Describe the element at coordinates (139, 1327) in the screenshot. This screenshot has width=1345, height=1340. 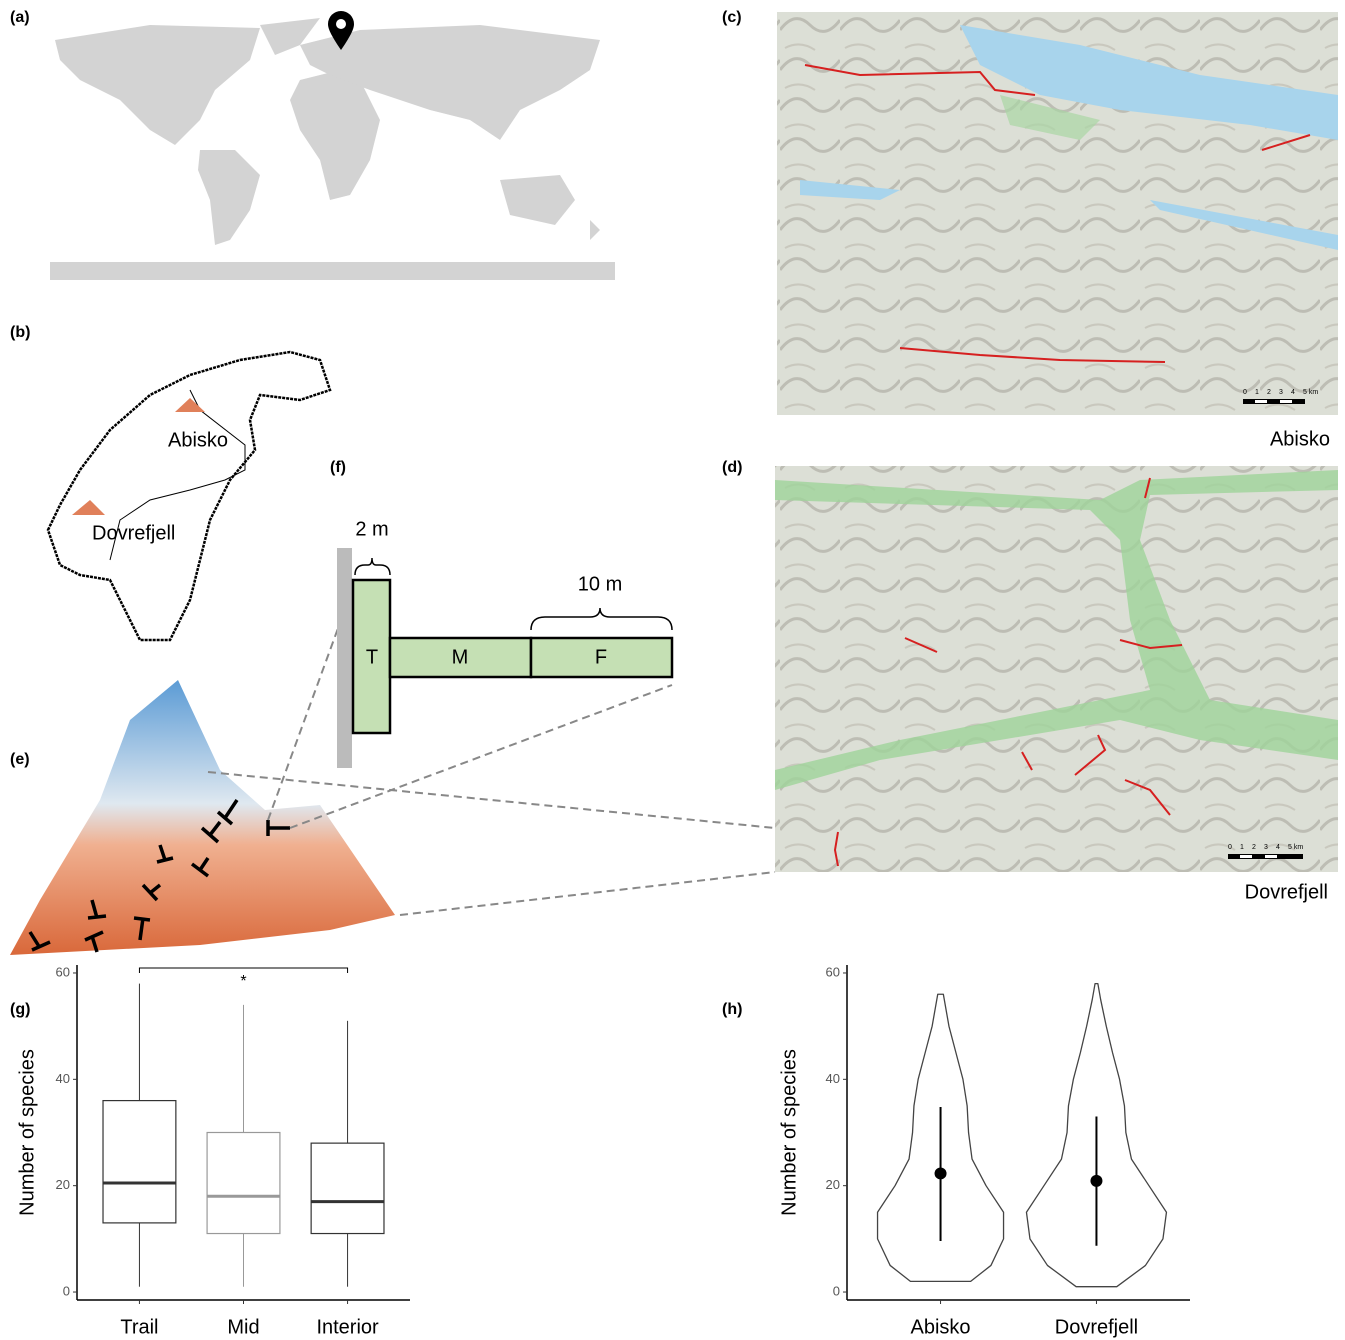
I see `x-tick-label: Trail` at that location.